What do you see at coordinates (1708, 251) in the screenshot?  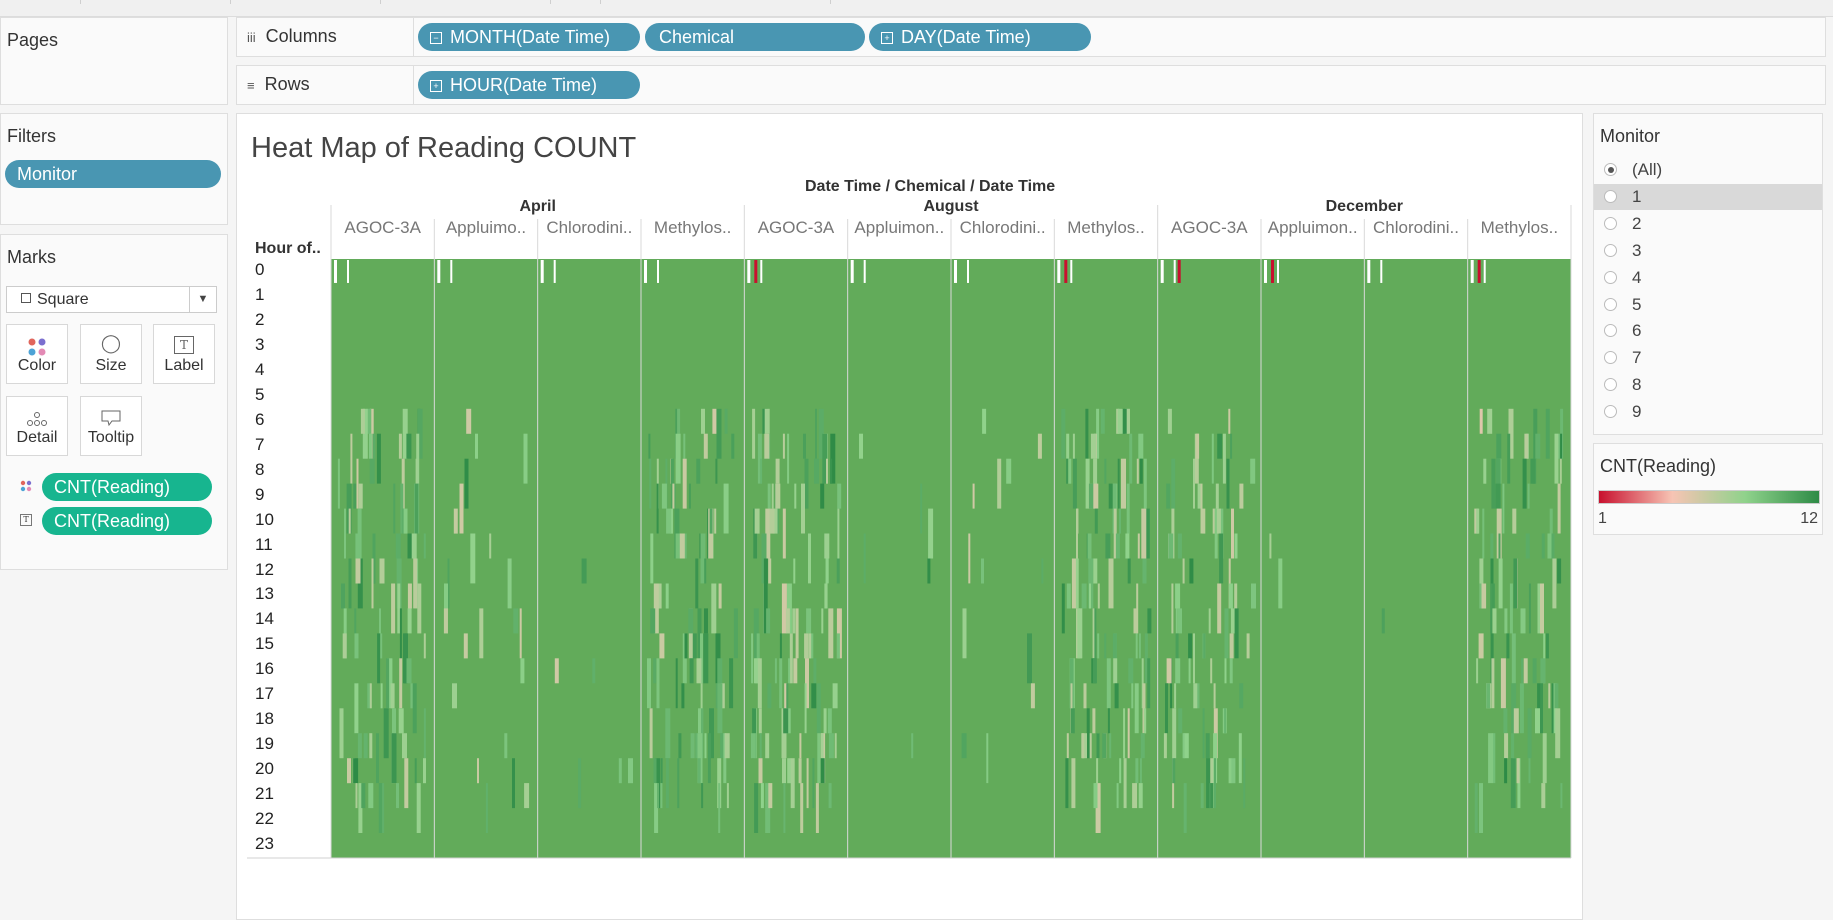 I see `monitor-option: 3` at bounding box center [1708, 251].